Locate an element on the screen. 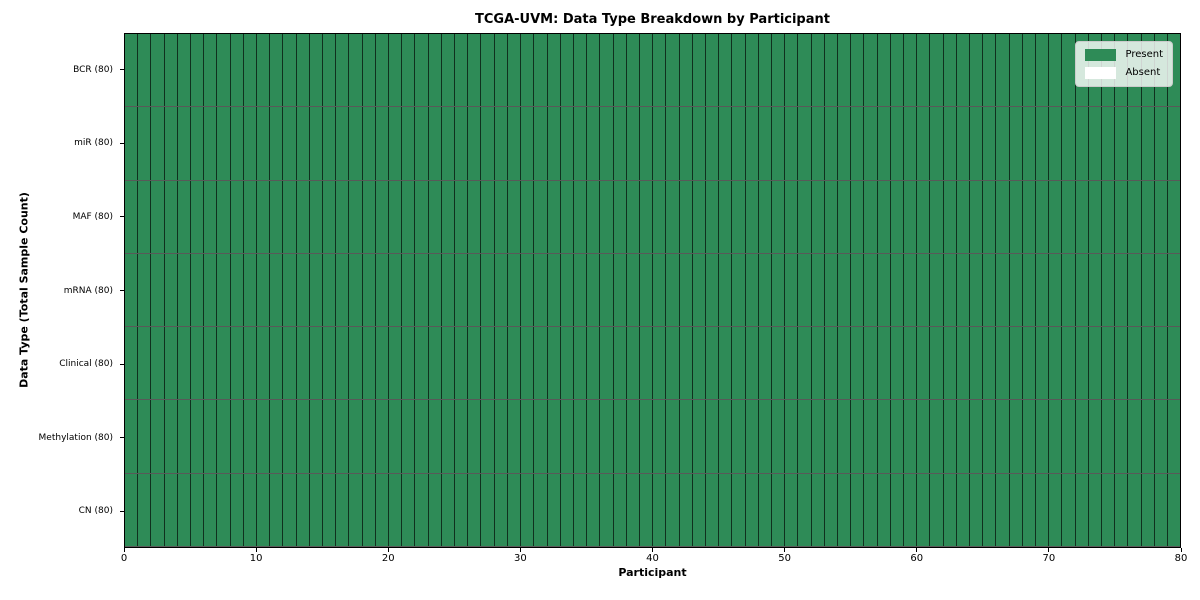  legend-item: Absent is located at coordinates (1124, 73).